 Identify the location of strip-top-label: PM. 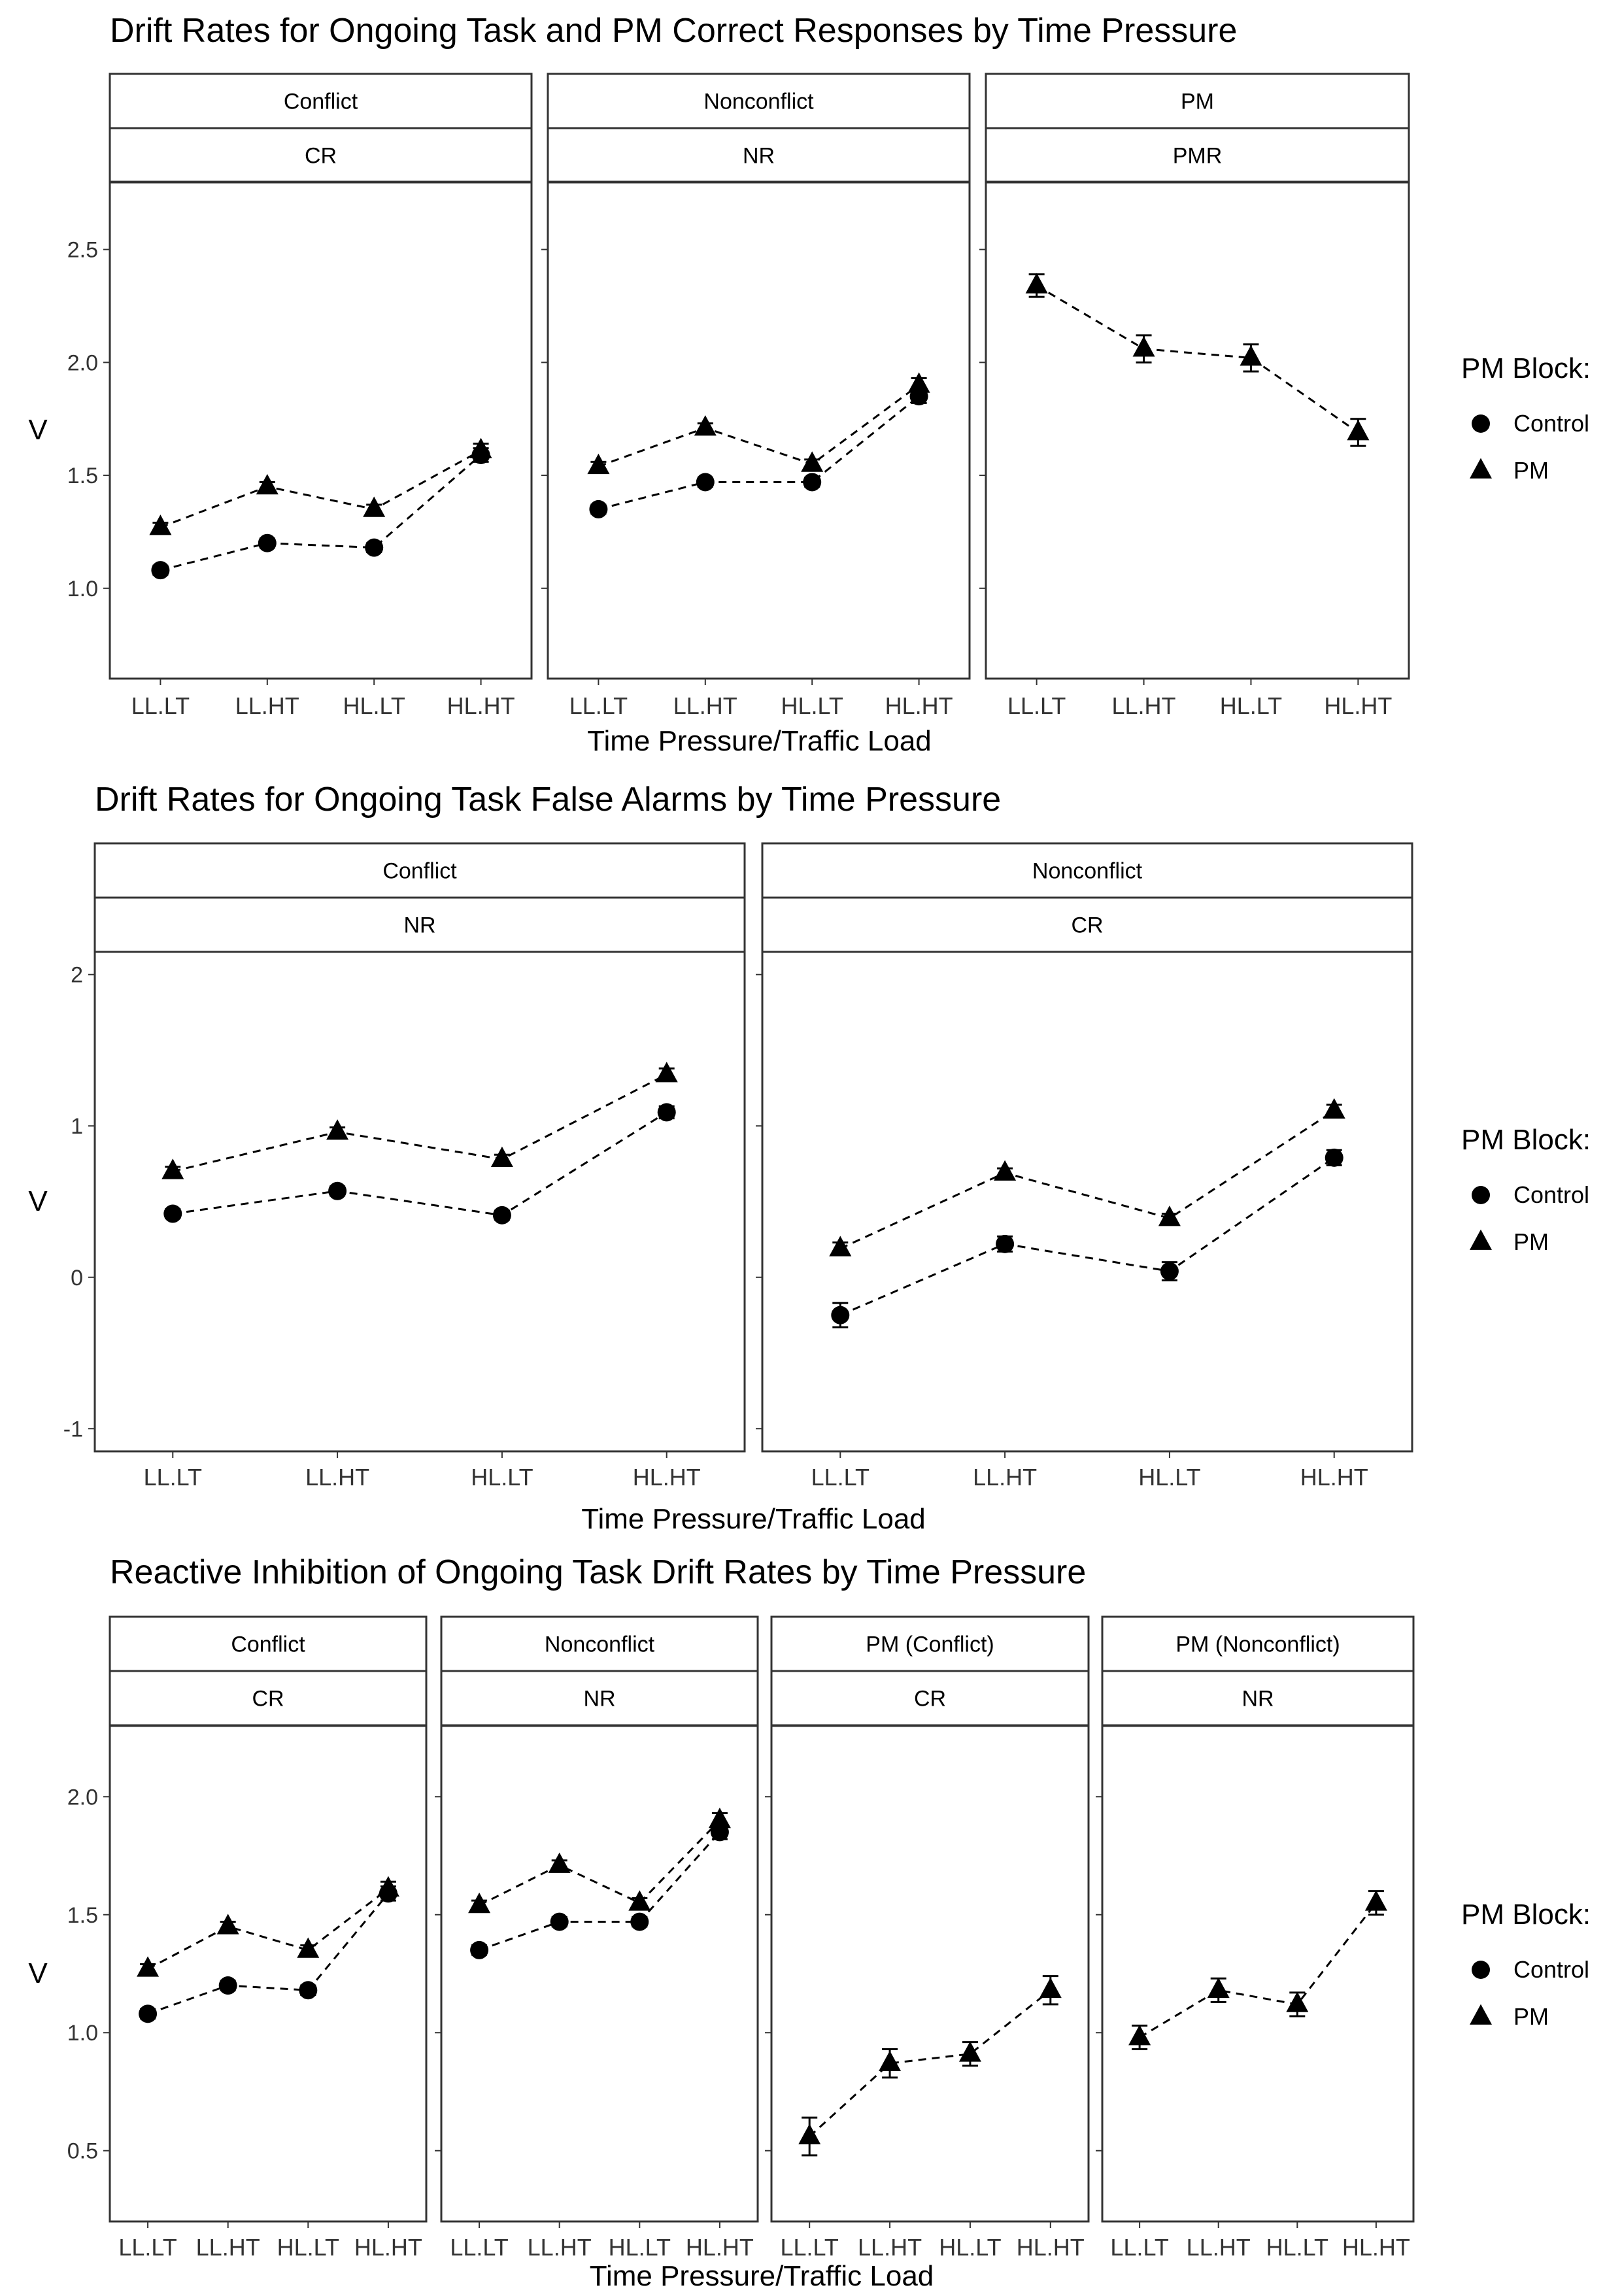
(1197, 102).